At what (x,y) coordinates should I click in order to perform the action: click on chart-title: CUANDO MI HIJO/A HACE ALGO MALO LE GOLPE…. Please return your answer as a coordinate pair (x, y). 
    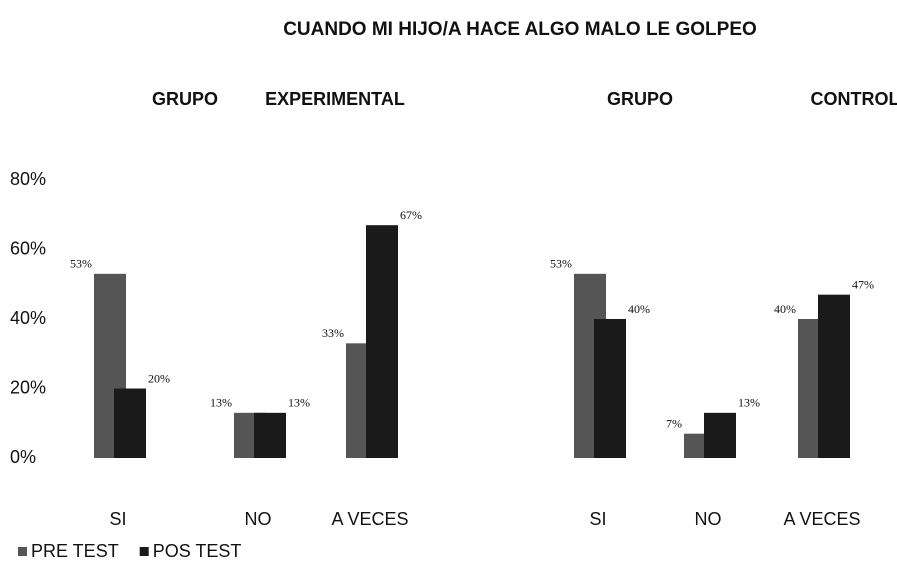
    Looking at the image, I should click on (520, 29).